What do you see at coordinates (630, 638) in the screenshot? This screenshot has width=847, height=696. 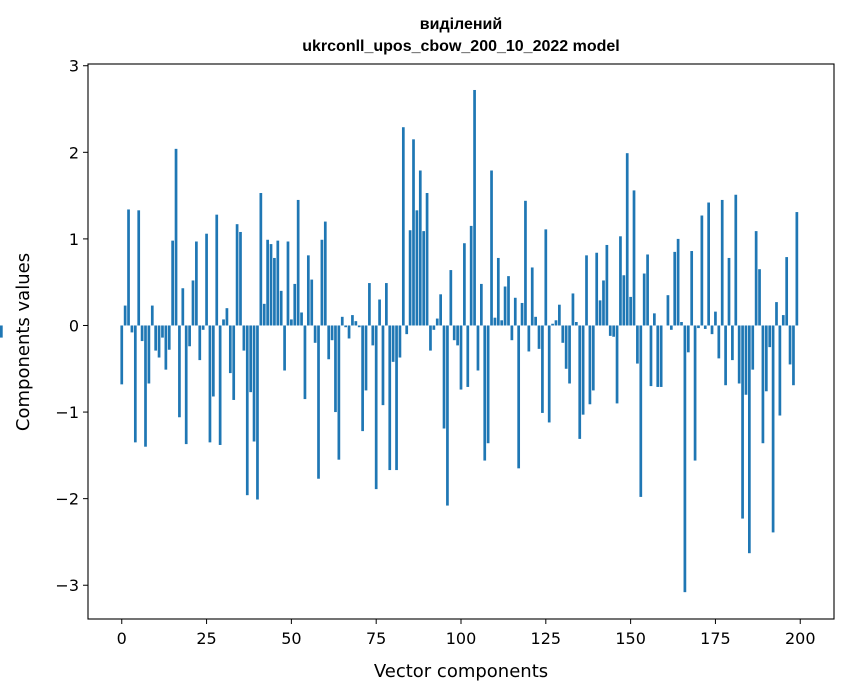 I see `x-tick-label: 150` at bounding box center [630, 638].